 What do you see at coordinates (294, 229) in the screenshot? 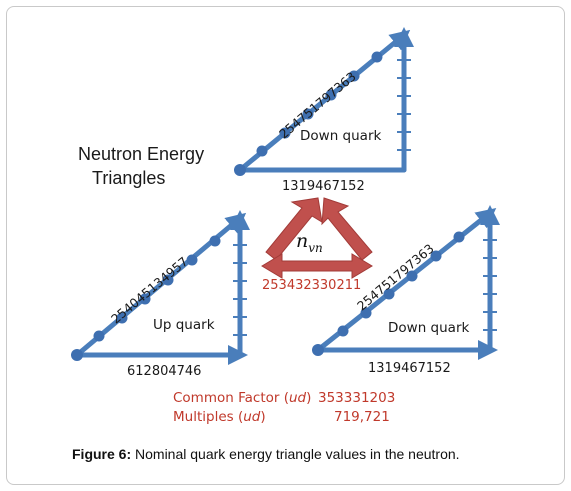
I see `red-arrow-left` at bounding box center [294, 229].